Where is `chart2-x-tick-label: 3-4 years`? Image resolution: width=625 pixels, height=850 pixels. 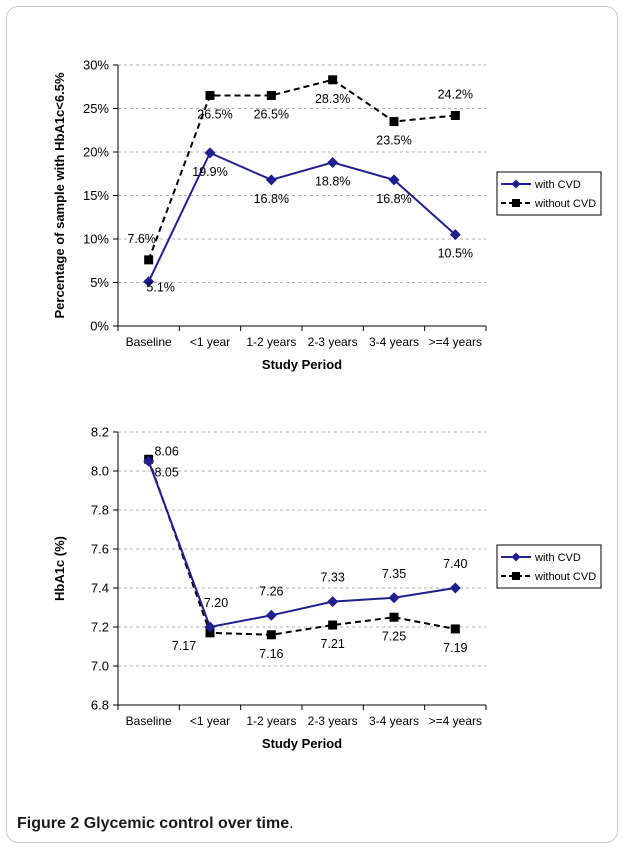
chart2-x-tick-label: 3-4 years is located at coordinates (394, 721).